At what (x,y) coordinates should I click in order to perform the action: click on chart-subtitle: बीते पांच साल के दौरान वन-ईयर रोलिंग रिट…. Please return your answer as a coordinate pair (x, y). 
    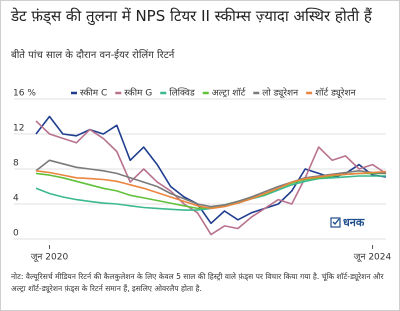
    Looking at the image, I should click on (93, 55).